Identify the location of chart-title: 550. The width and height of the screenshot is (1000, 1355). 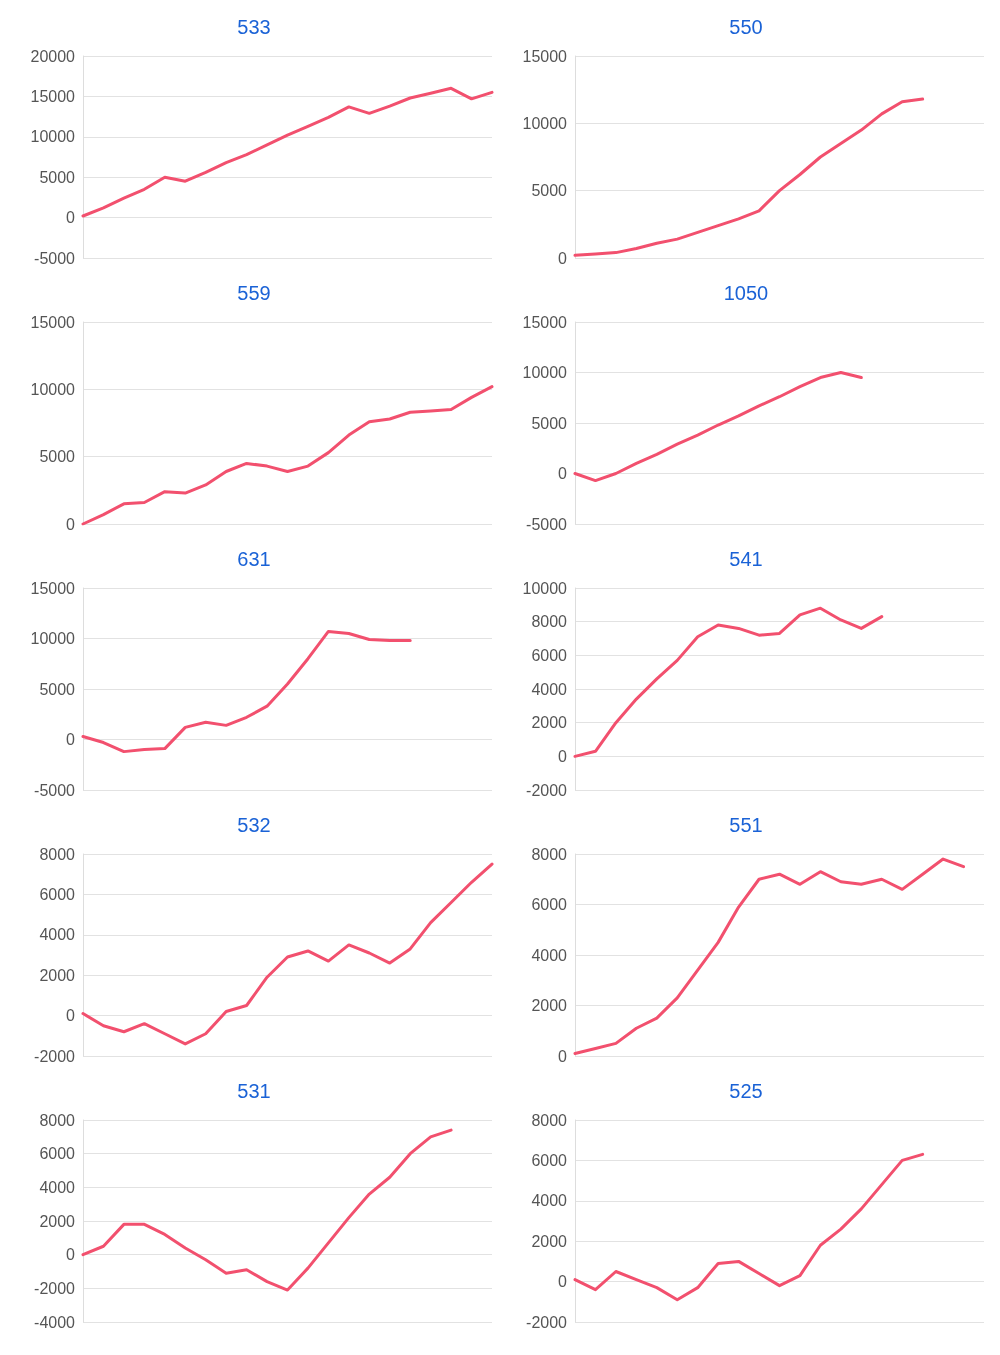
(746, 27).